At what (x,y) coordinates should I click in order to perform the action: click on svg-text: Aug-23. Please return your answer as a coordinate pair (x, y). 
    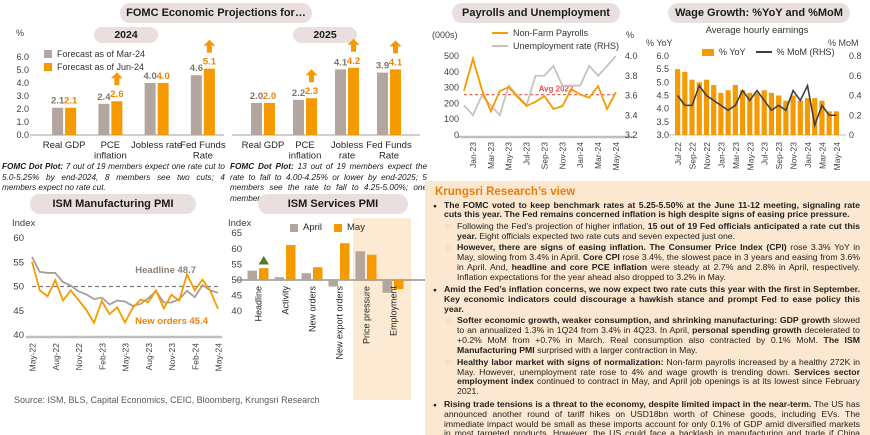
    Looking at the image, I should click on (149, 357).